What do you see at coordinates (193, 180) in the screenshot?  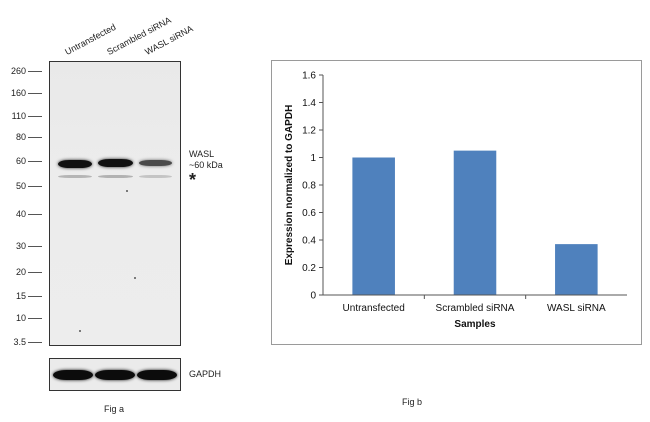 I see `nonspecific-band-asterisk: *` at bounding box center [193, 180].